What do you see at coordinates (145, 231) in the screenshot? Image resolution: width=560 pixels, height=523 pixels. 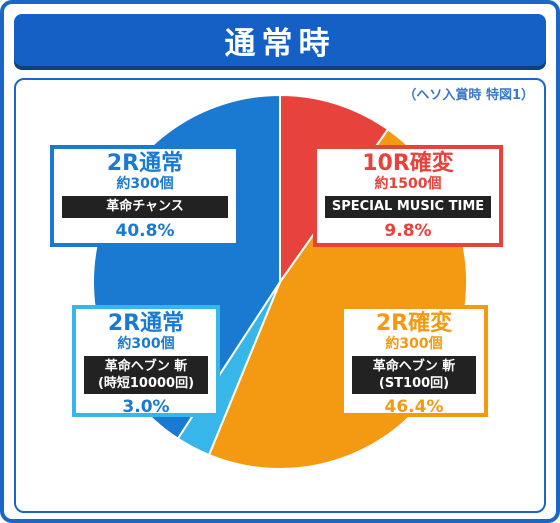 I see `slice-percent: 40.8%` at bounding box center [145, 231].